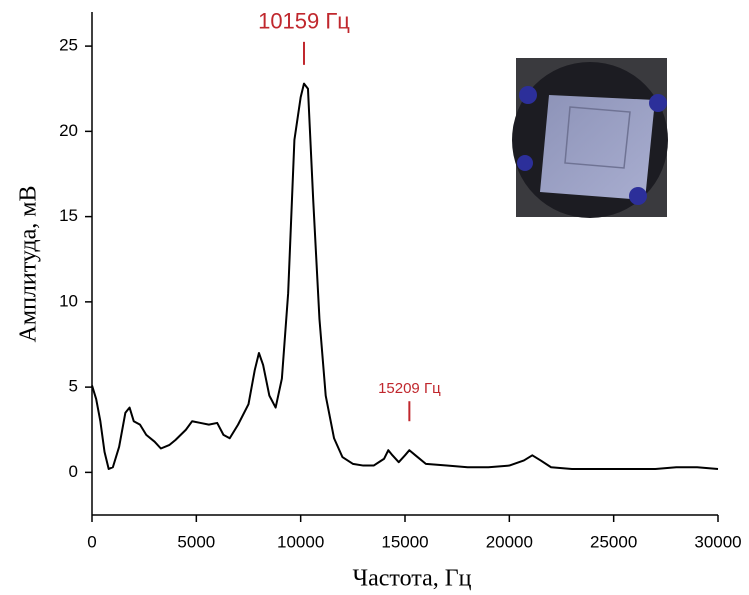 This screenshot has height=595, width=749. Describe the element at coordinates (68, 130) in the screenshot. I see `y-tick-label: 20` at that location.